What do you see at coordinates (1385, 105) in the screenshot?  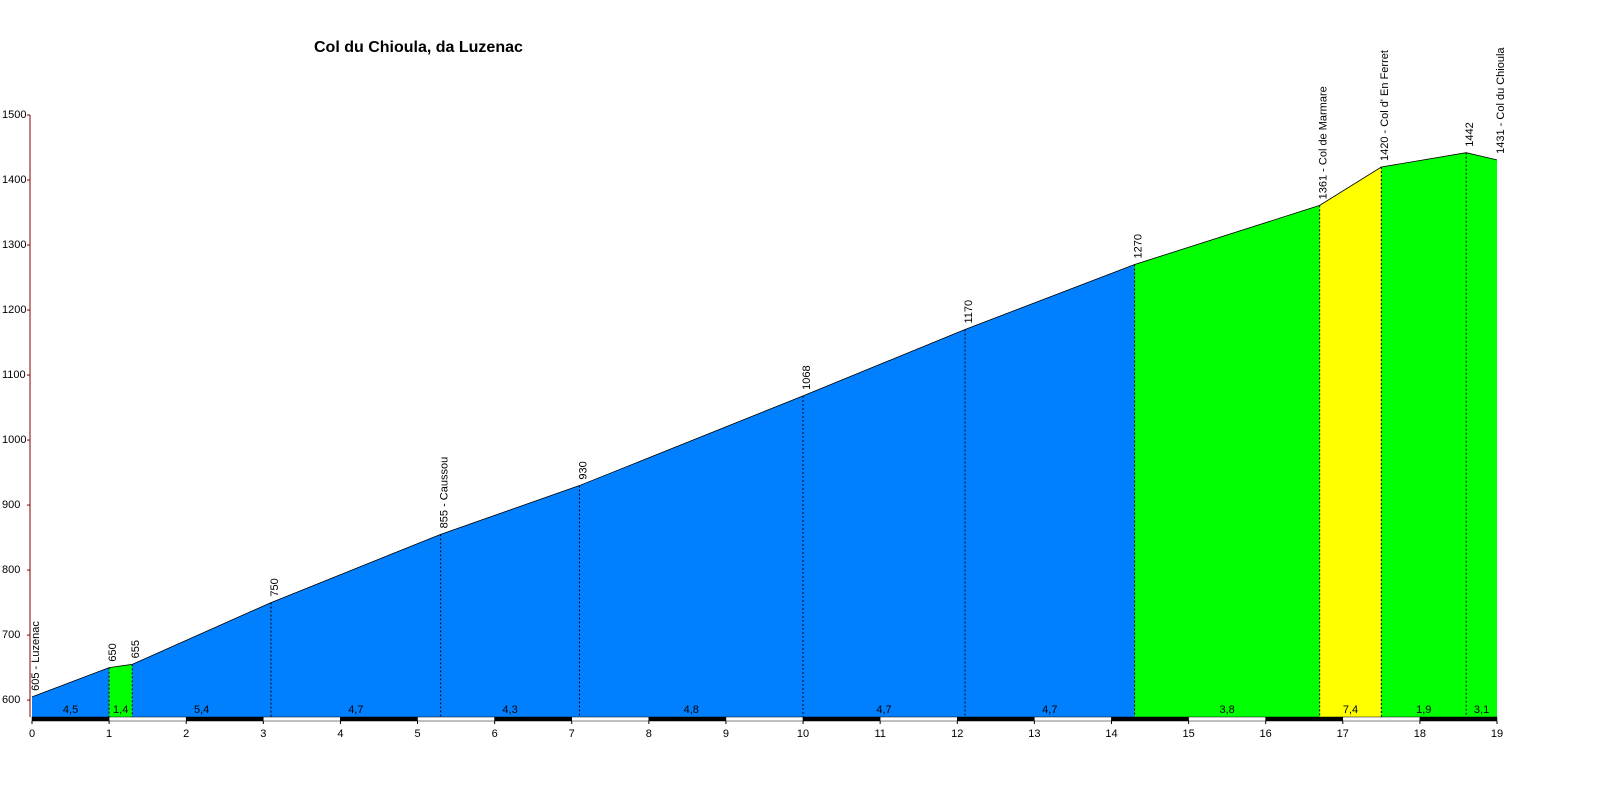 I see `point-label: 1420 - Col d' En Ferret` at bounding box center [1385, 105].